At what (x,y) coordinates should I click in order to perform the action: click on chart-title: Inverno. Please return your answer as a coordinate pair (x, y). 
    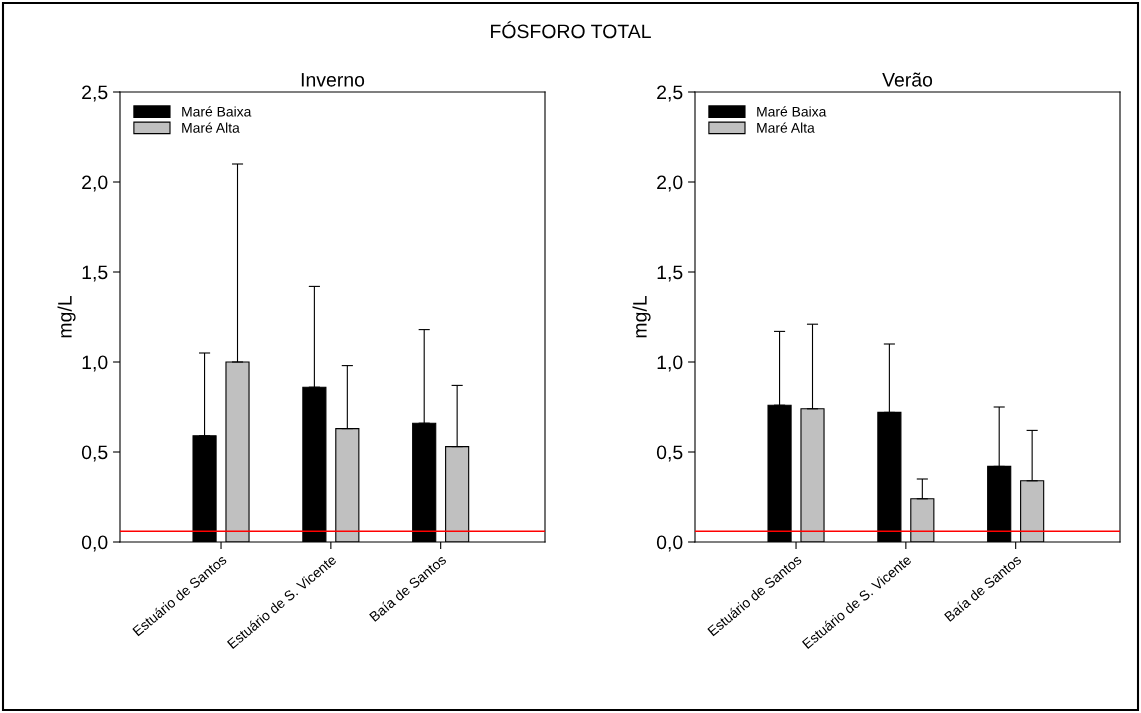
    Looking at the image, I should click on (333, 80).